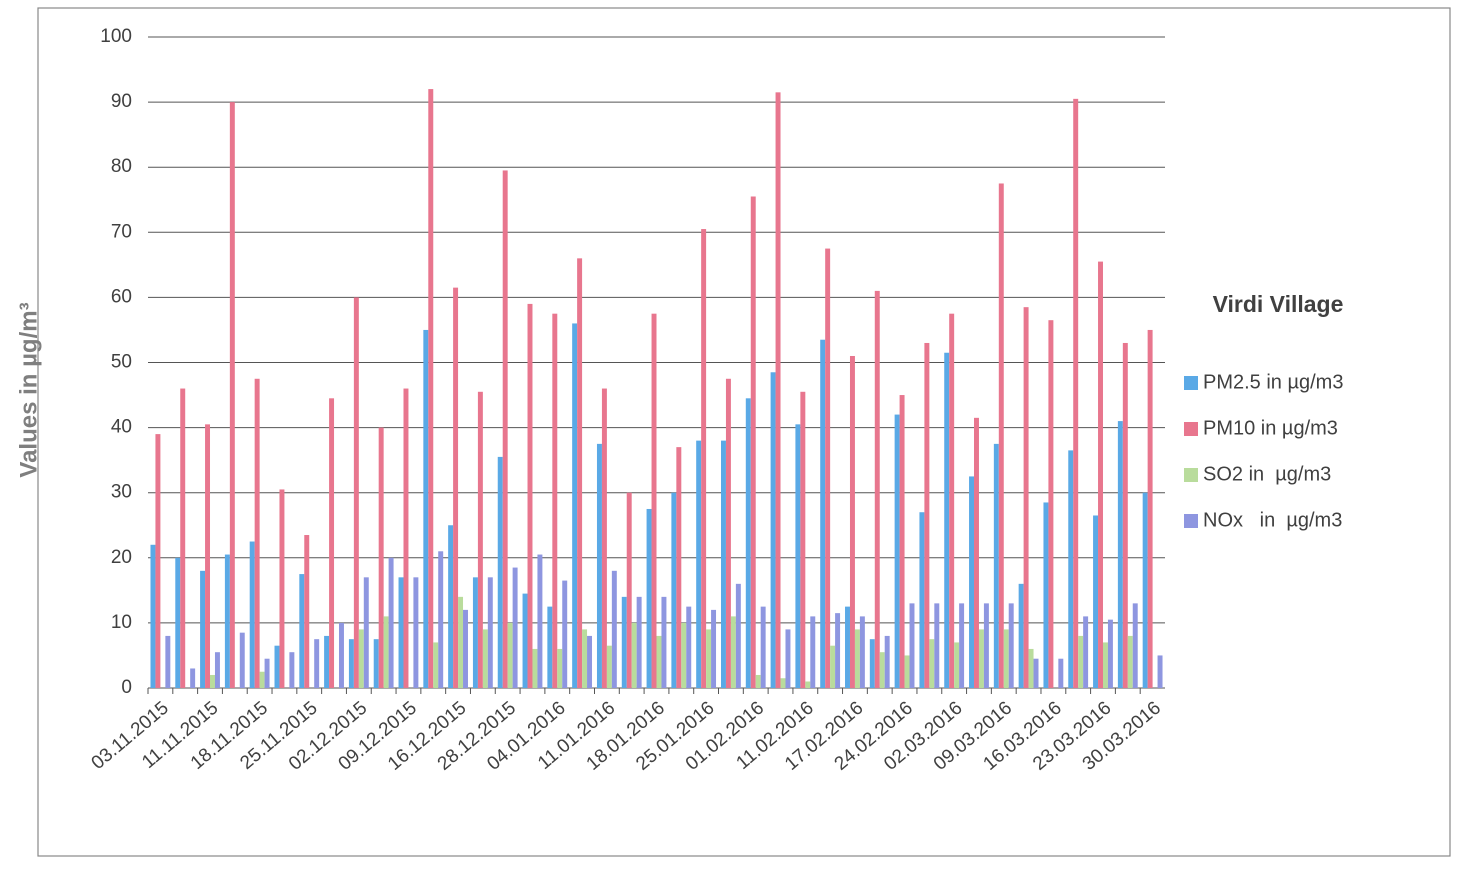  I want to click on legend-title: Virdi Village, so click(1278, 304).